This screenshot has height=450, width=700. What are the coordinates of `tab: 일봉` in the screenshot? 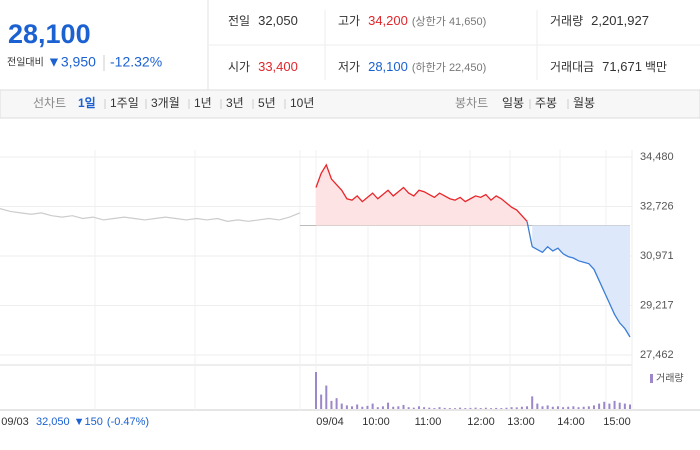 It's located at (513, 103).